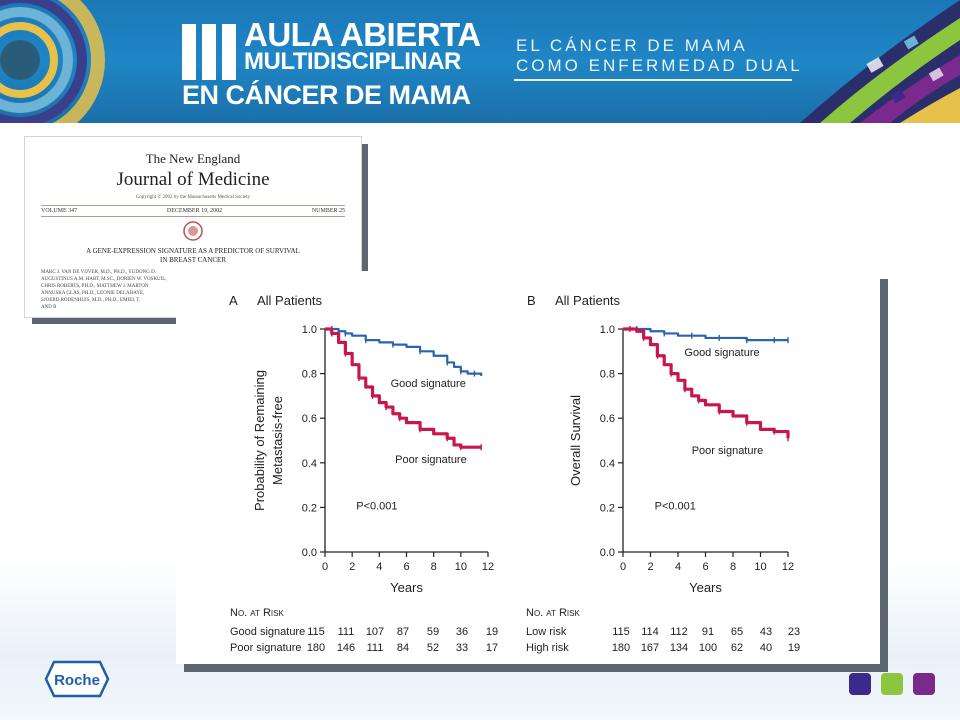 Image resolution: width=960 pixels, height=720 pixels. I want to click on panel-b-y-tick-label: 0.2, so click(607, 508).